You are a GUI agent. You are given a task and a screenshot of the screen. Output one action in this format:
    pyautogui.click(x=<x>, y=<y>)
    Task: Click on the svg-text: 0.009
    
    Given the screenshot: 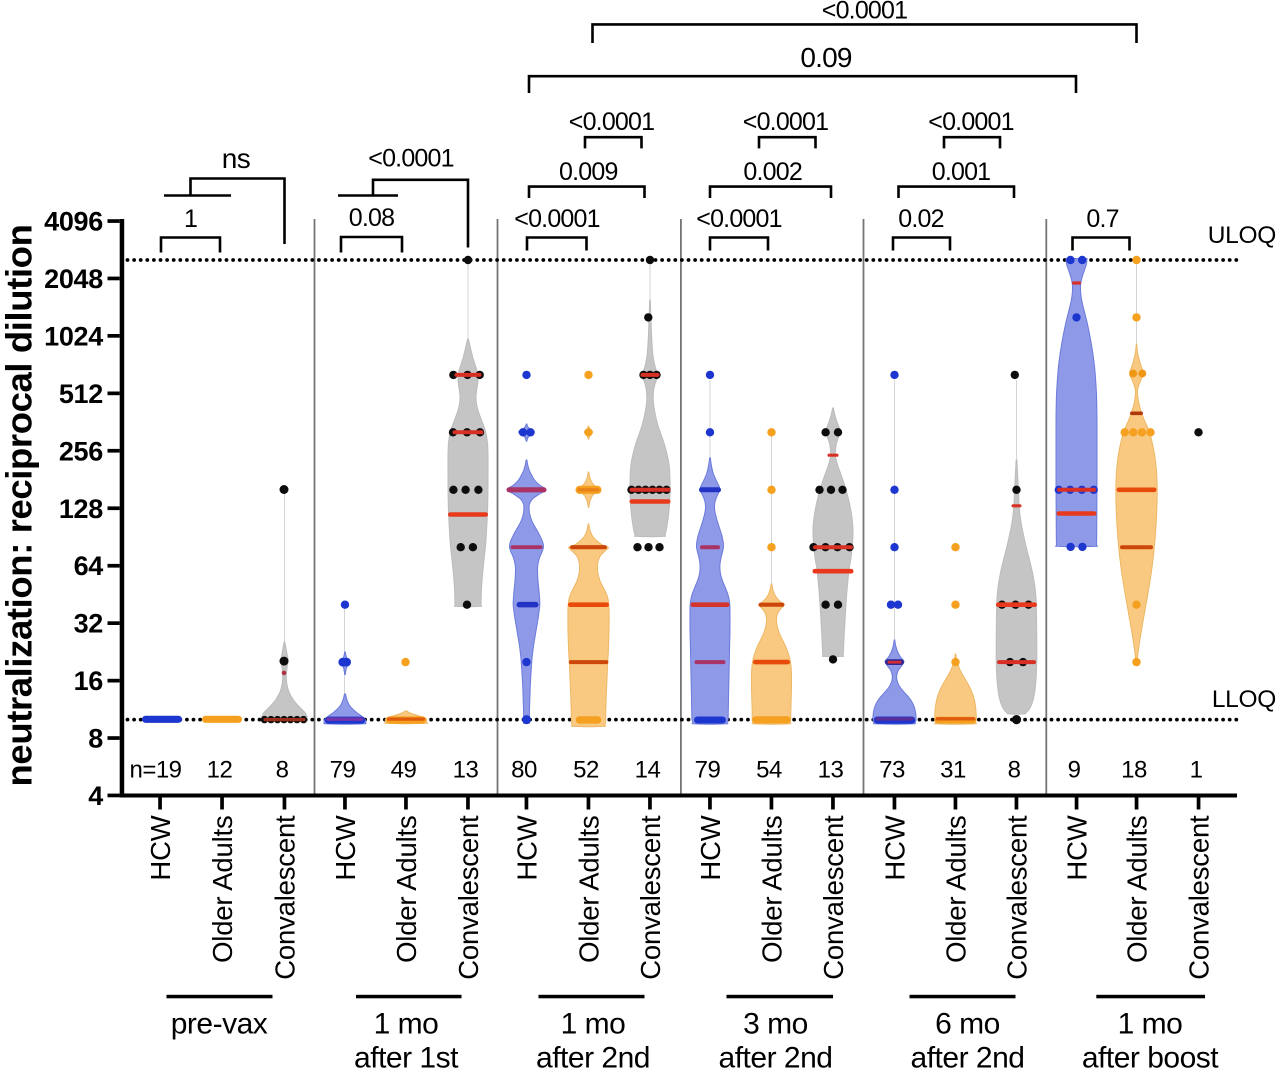 What is the action you would take?
    pyautogui.click(x=588, y=172)
    